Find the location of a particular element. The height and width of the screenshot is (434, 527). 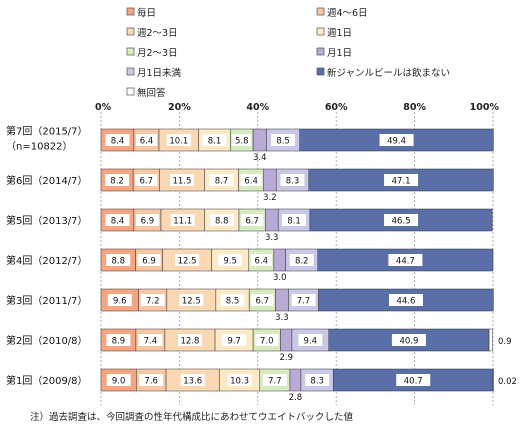

data-label: 3.2 is located at coordinates (270, 198).